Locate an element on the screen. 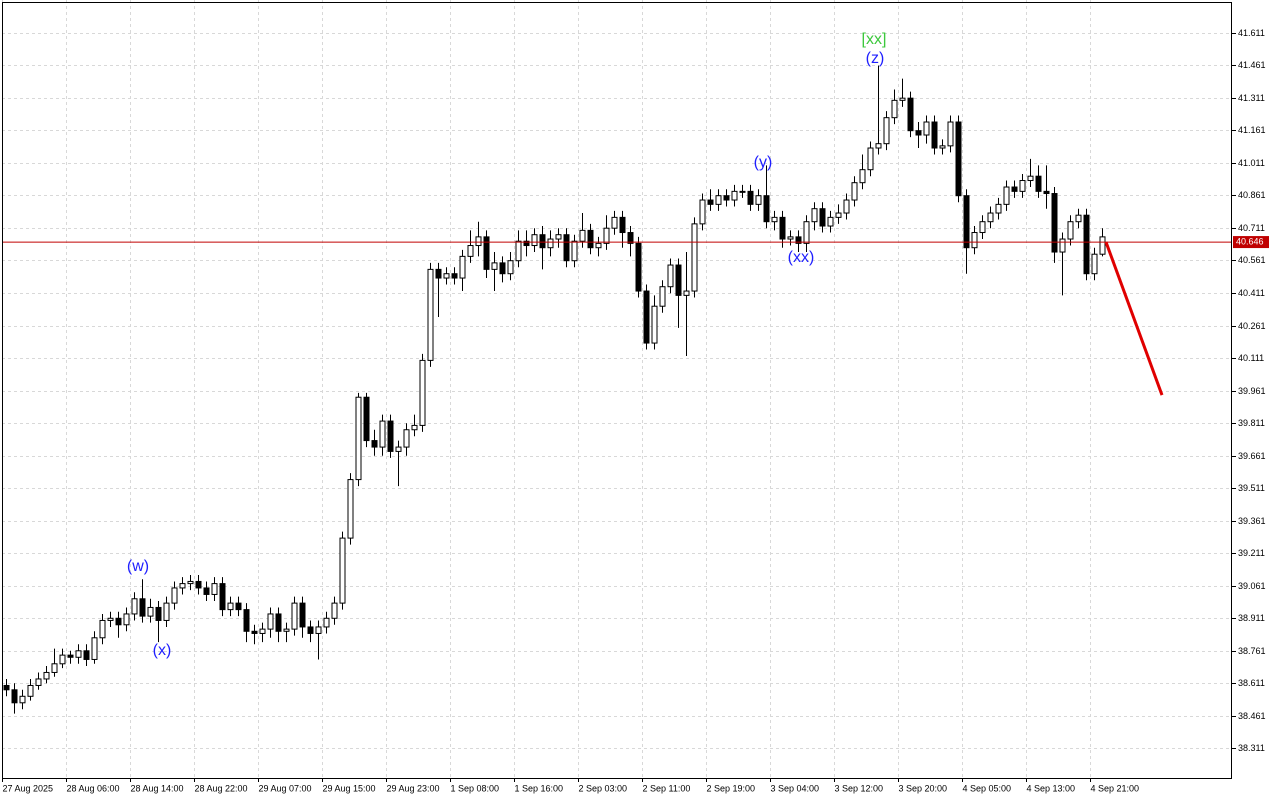 The height and width of the screenshot is (800, 1280). x-tick-label: 2 Sep 19:00 is located at coordinates (731, 788).